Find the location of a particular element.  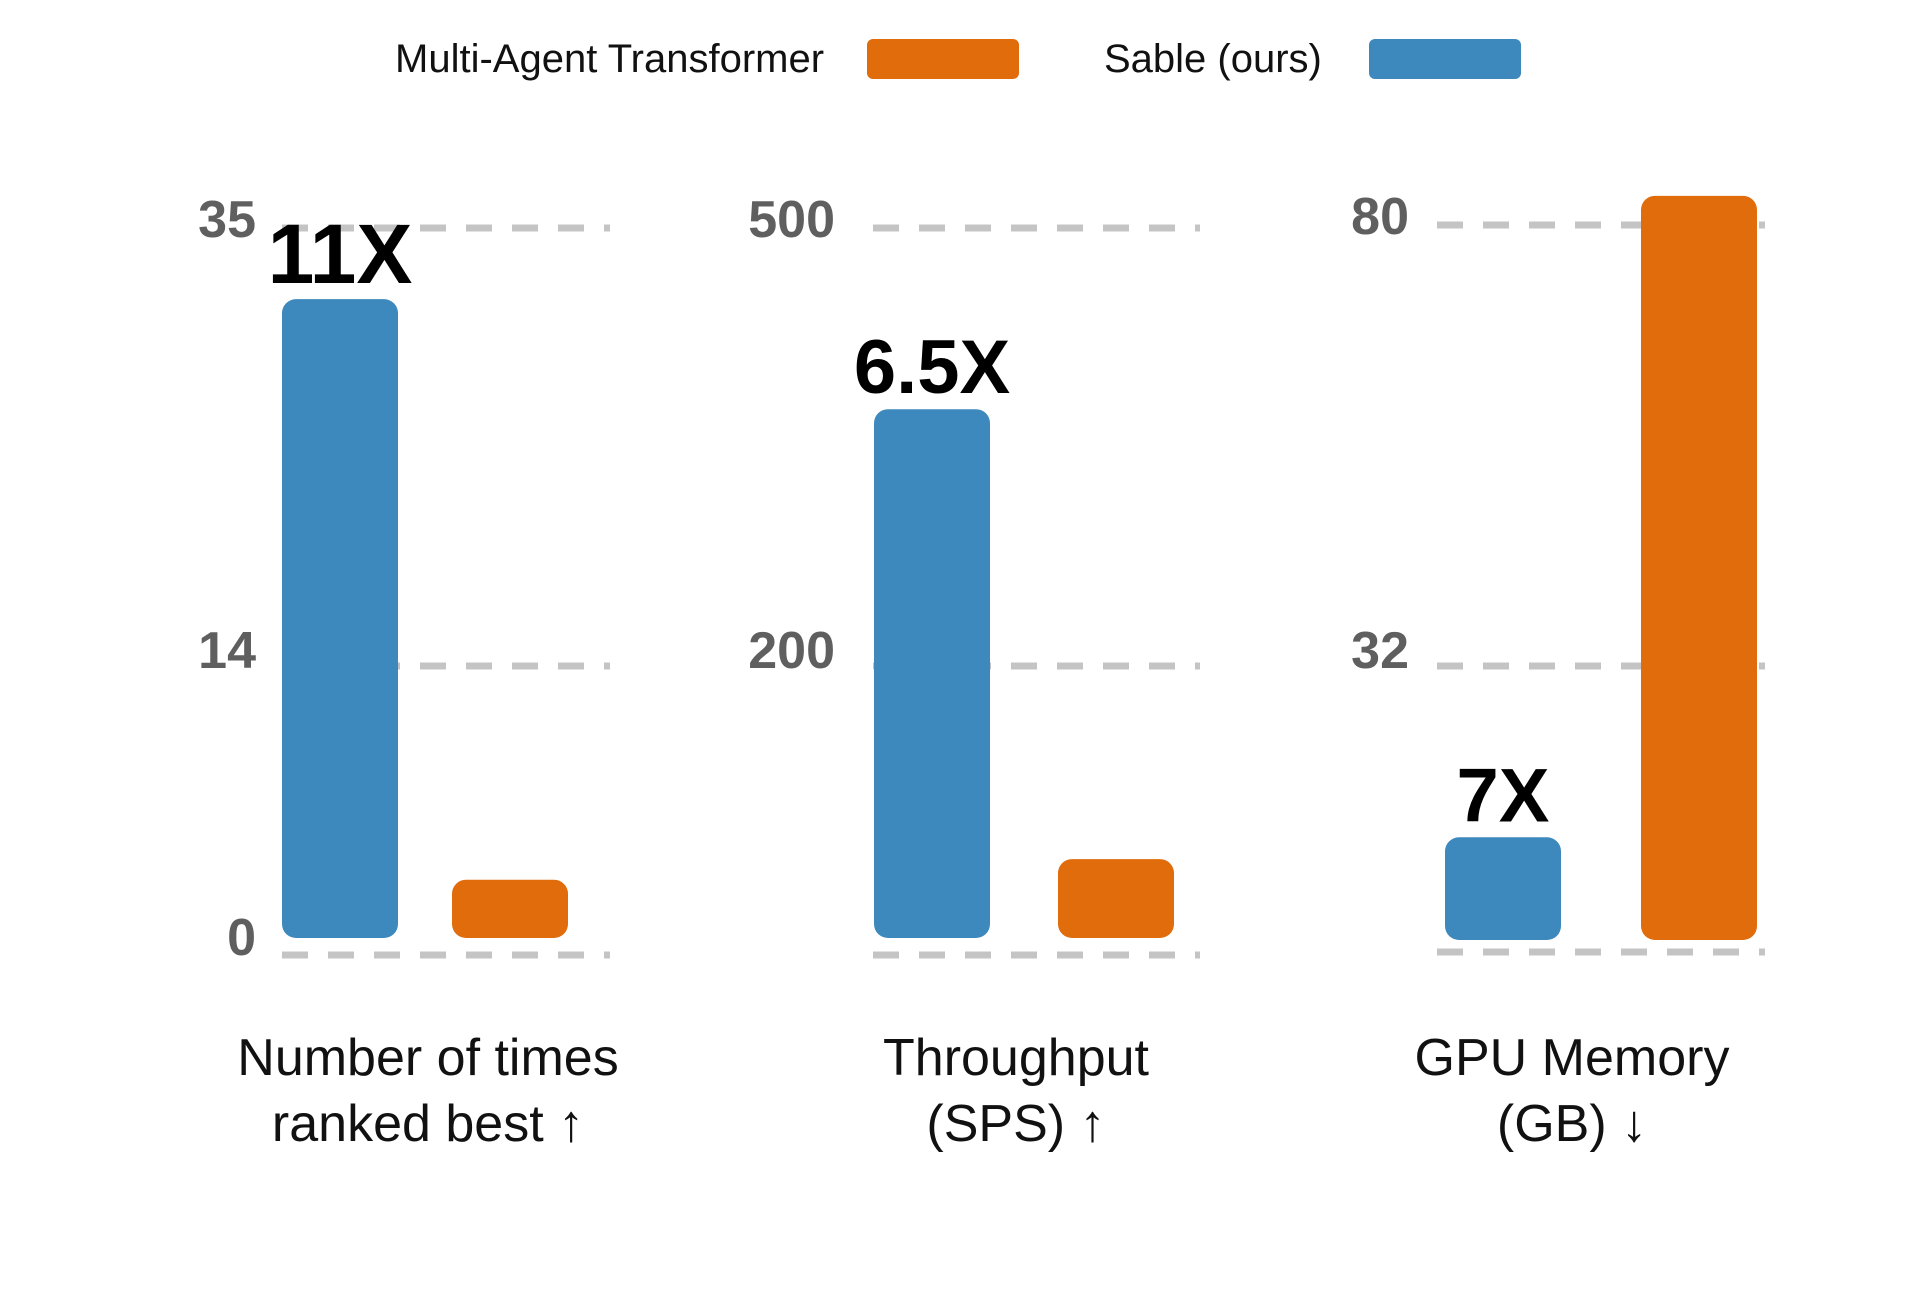

bar-throughput-multi-agent-transformer is located at coordinates (1116, 898).